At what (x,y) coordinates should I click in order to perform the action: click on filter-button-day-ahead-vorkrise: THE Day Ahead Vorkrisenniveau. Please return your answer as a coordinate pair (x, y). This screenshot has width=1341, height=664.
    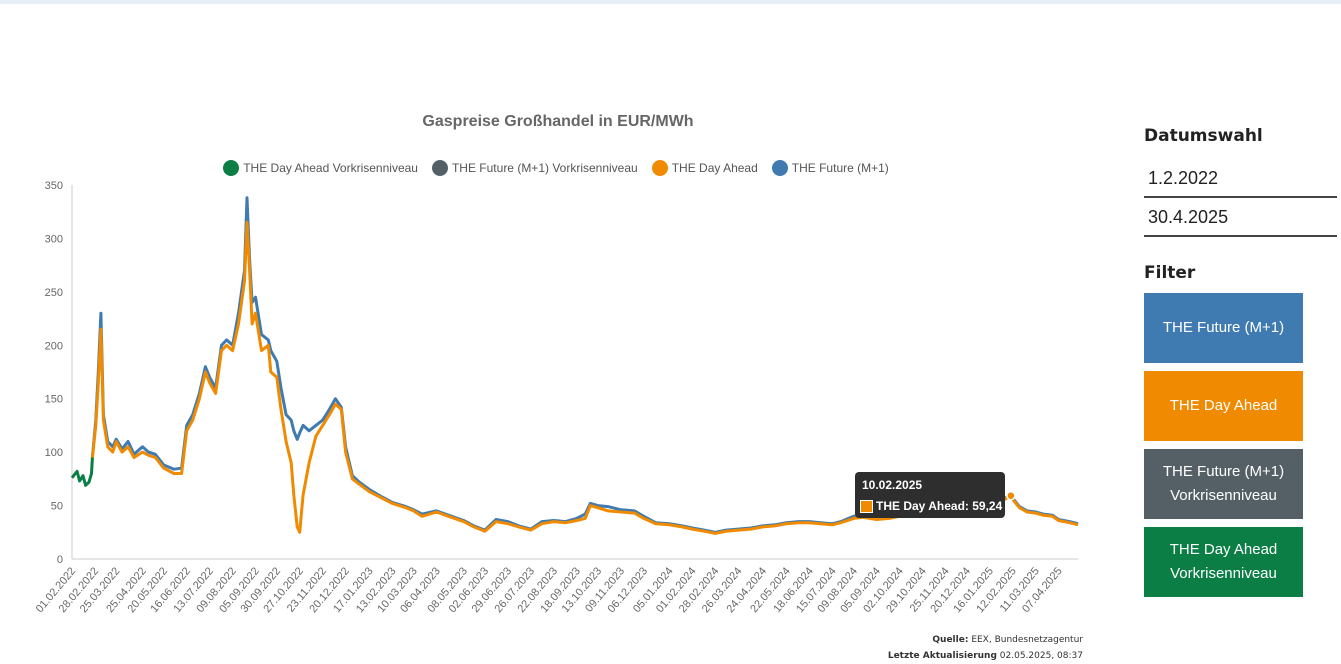
    Looking at the image, I should click on (1223, 562).